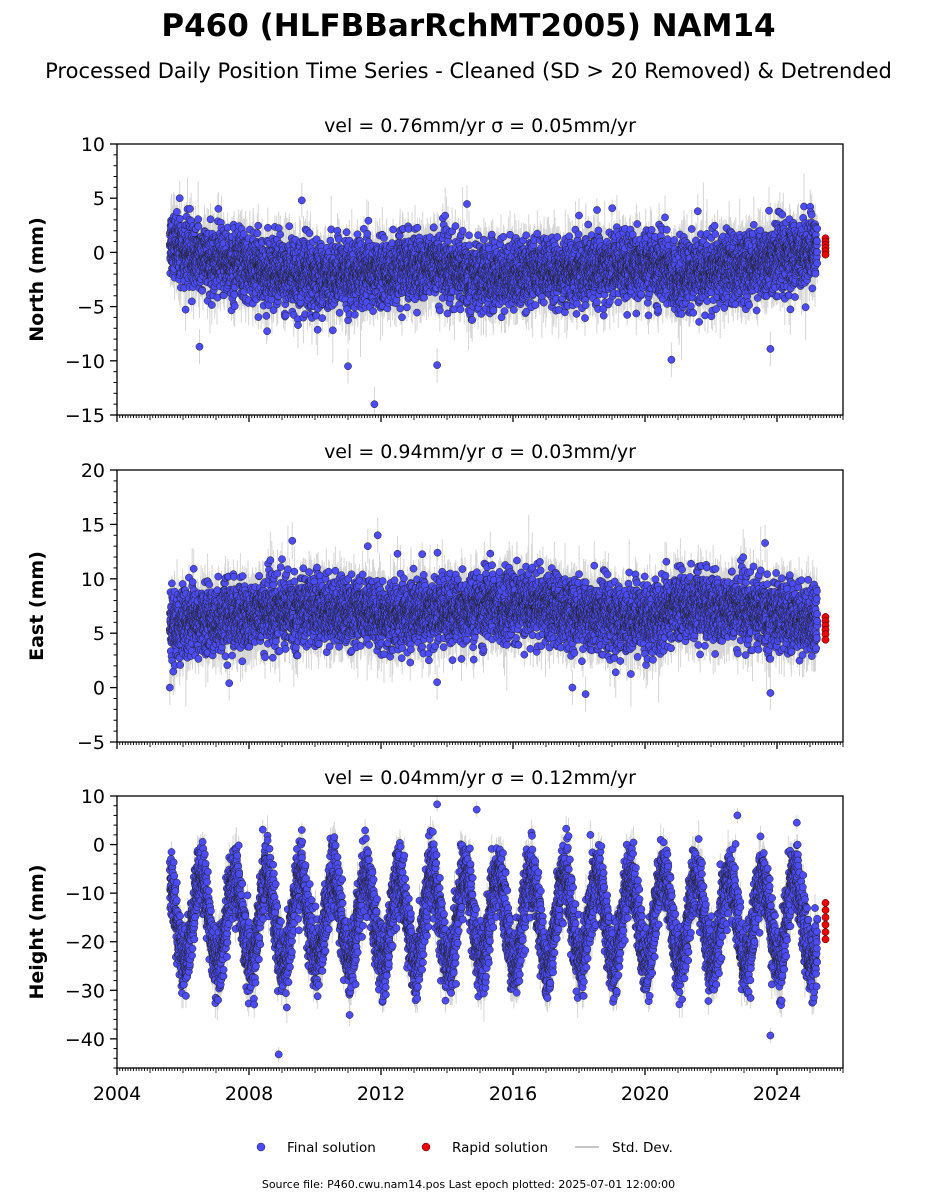 Image resolution: width=937 pixels, height=1200 pixels. Describe the element at coordinates (468, 26) in the screenshot. I see `figure-title: P460 (HLFBBarRchMT2005) NAM14` at that location.